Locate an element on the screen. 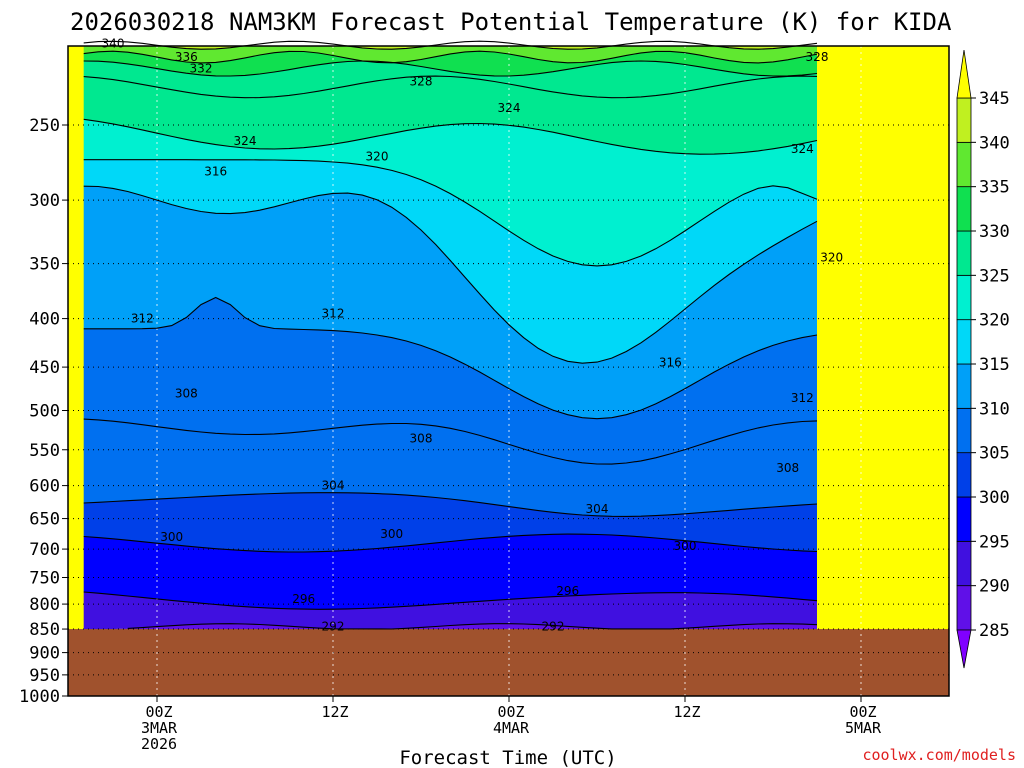 The width and height of the screenshot is (1024, 768). colorbar-tick-label: 320 is located at coordinates (994, 321).